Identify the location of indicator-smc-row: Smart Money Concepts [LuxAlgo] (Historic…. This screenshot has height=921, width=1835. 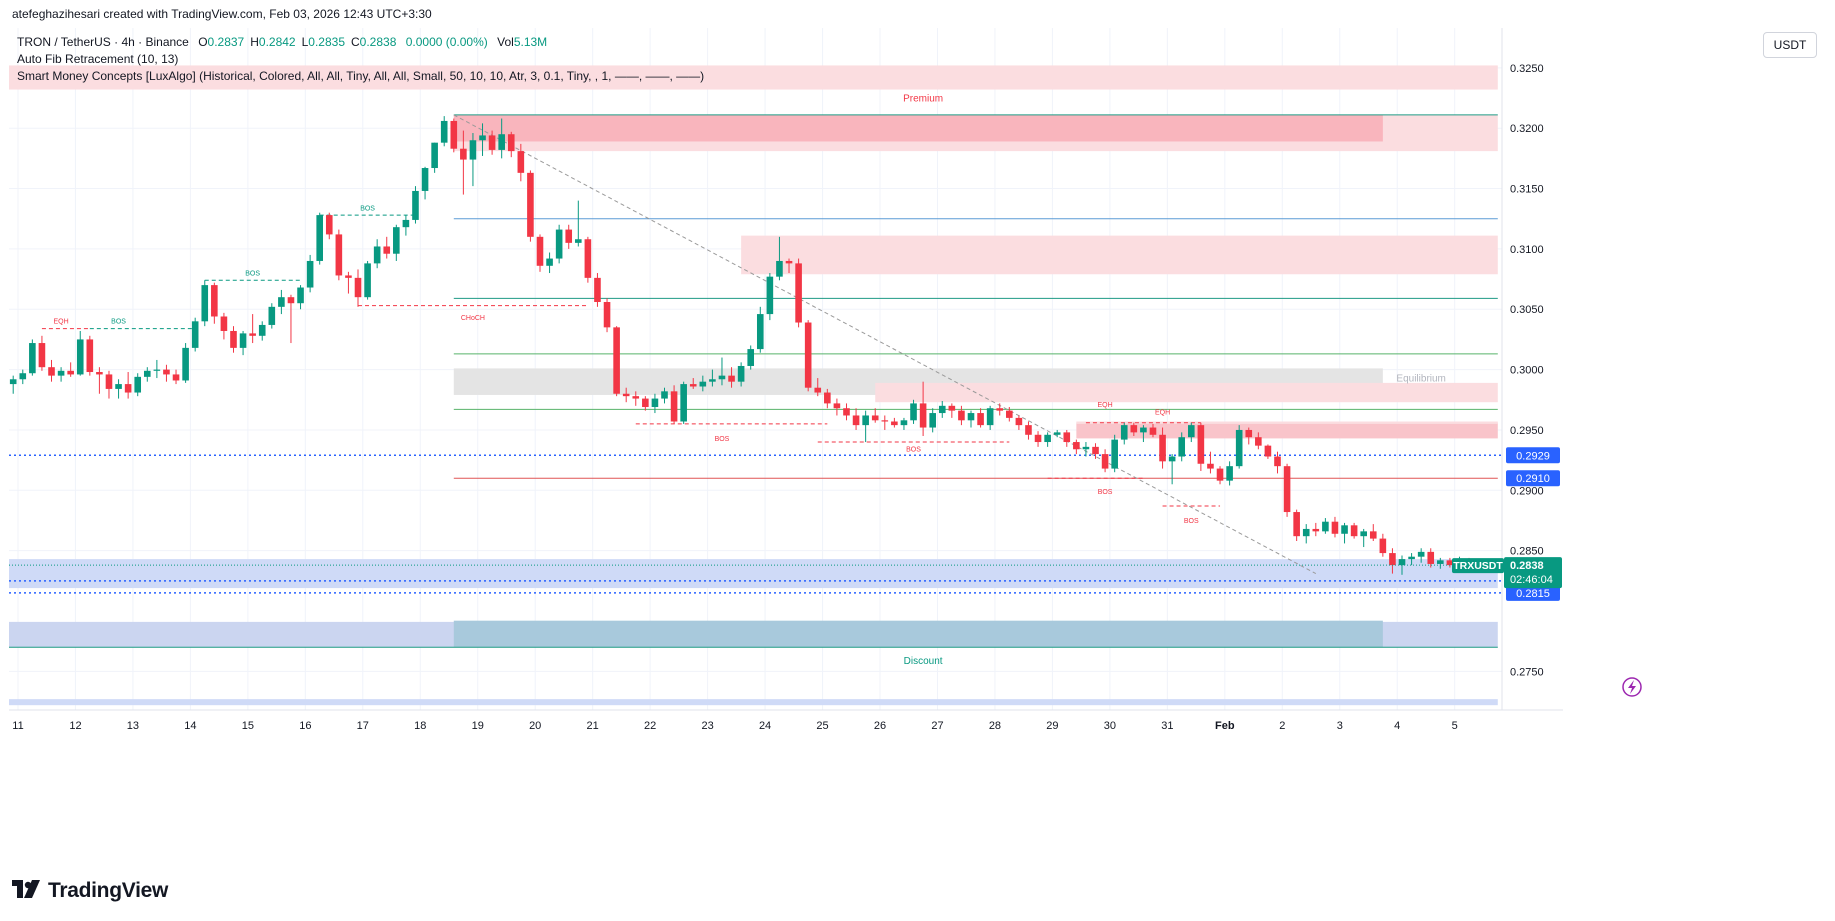
(360, 76).